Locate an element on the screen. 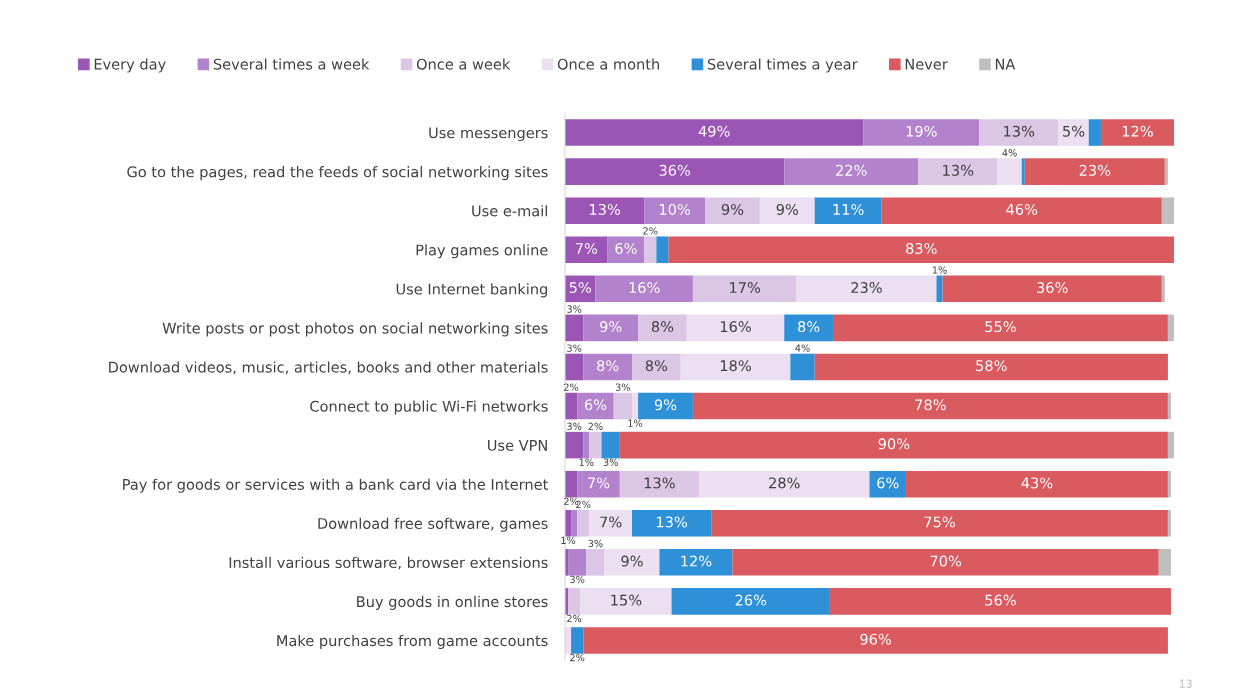  data-label: 96% is located at coordinates (875, 639).